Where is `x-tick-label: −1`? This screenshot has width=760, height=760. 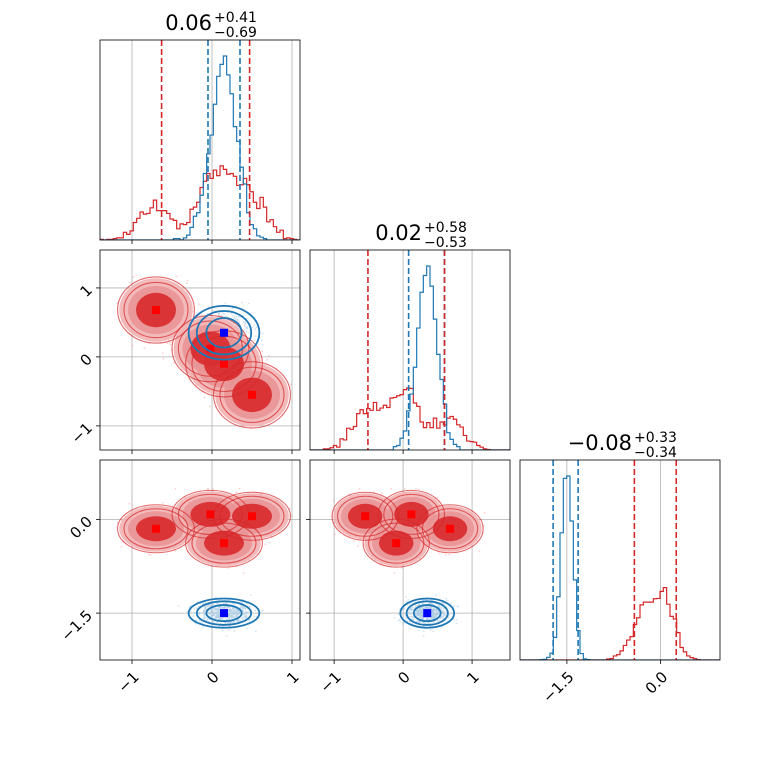
x-tick-label: −1 is located at coordinates (128, 682).